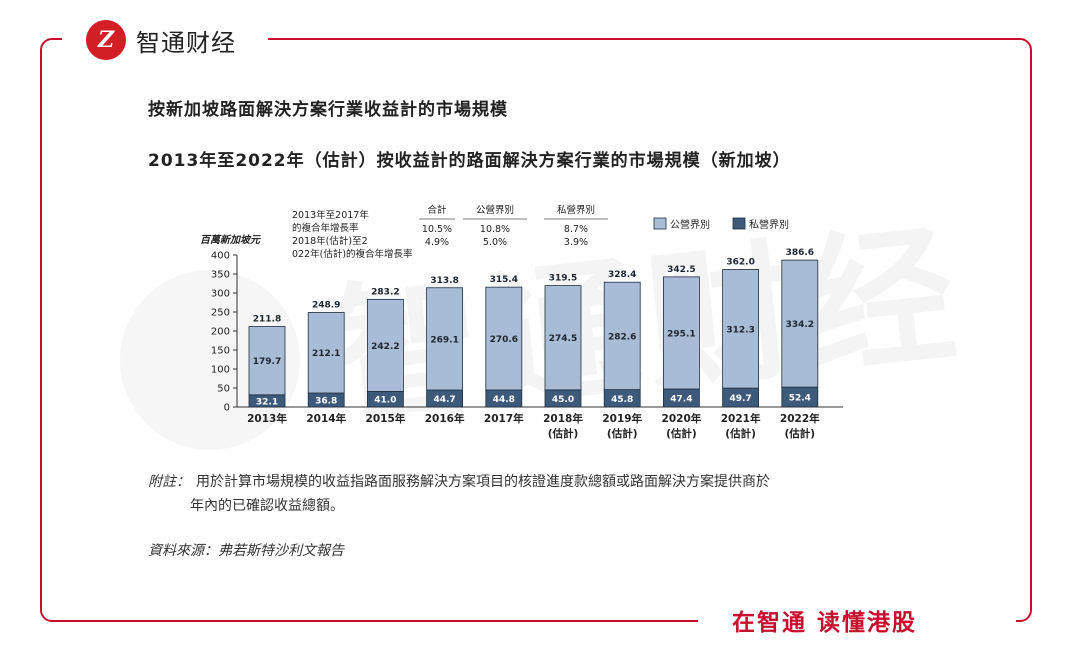 The width and height of the screenshot is (1080, 647). I want to click on footnote-line2: 年內的已確認收益總額。, so click(267, 506).